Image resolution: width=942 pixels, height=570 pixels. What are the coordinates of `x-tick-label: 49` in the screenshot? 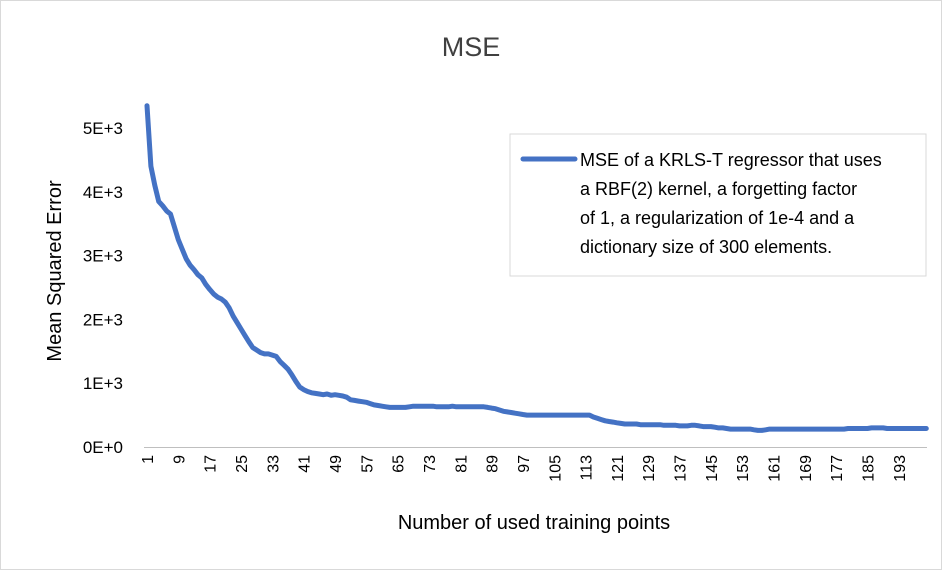 It's located at (336, 464).